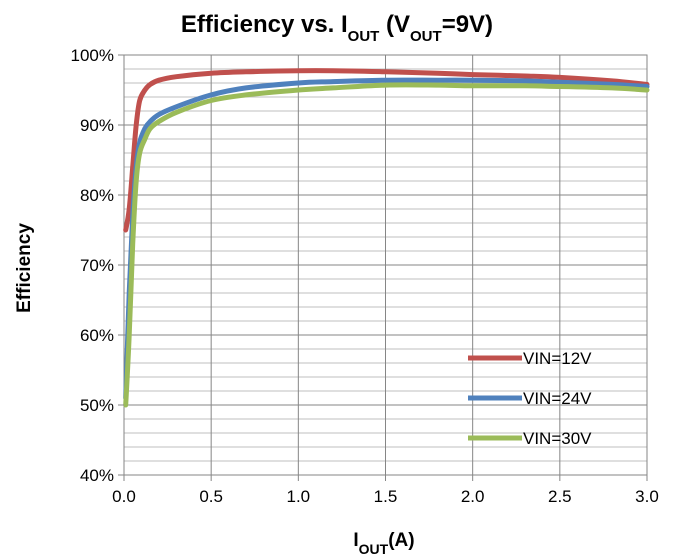 The width and height of the screenshot is (674, 558). What do you see at coordinates (473, 496) in the screenshot?
I see `x-tick-label: 2.0` at bounding box center [473, 496].